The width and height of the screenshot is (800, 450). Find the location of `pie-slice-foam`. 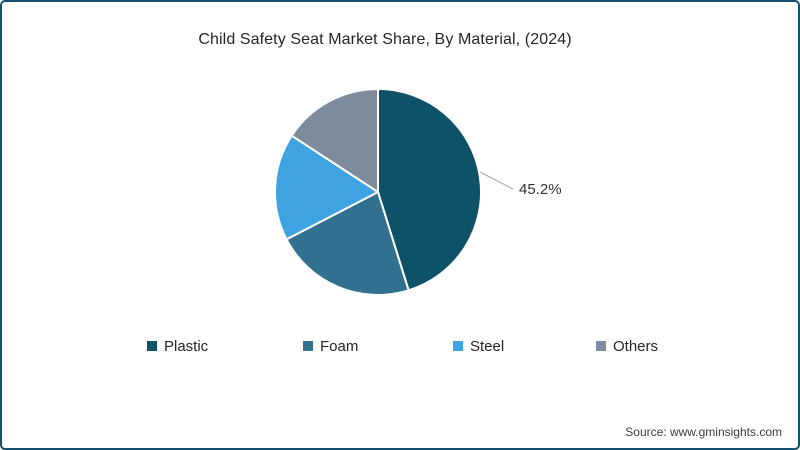

pie-slice-foam is located at coordinates (347, 243).